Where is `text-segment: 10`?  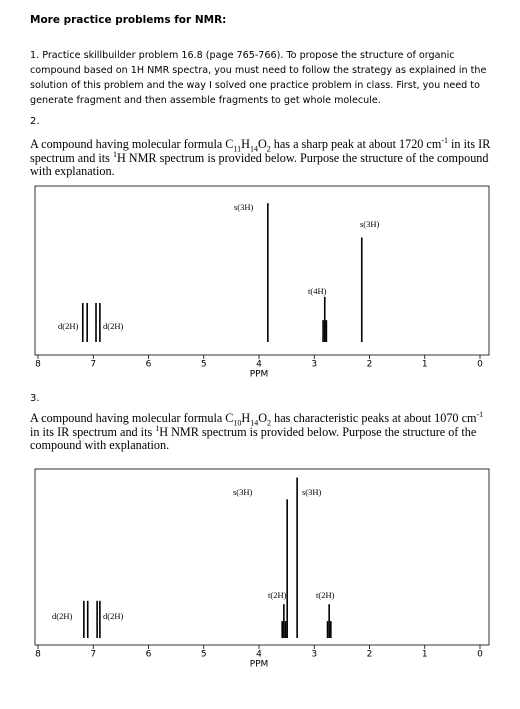
text-segment: 10 is located at coordinates (237, 423).